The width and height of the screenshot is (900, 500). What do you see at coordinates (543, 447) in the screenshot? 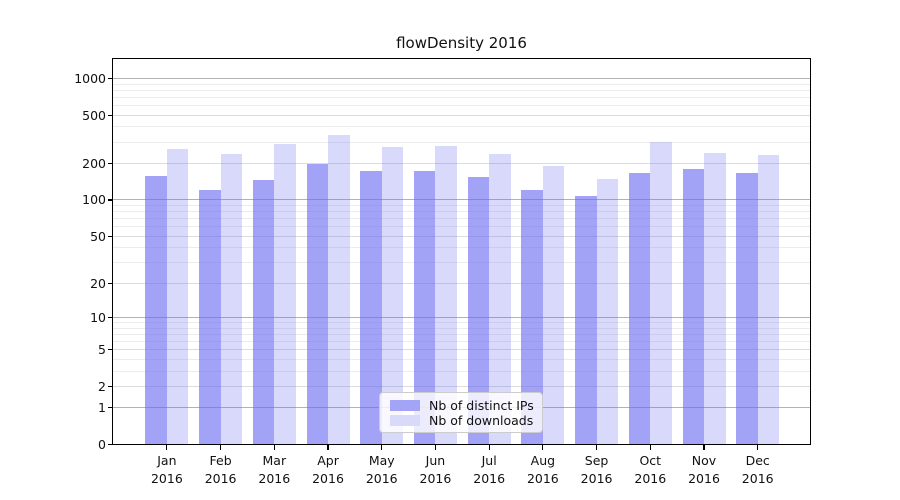
I see `x-tick-aug` at bounding box center [543, 447].